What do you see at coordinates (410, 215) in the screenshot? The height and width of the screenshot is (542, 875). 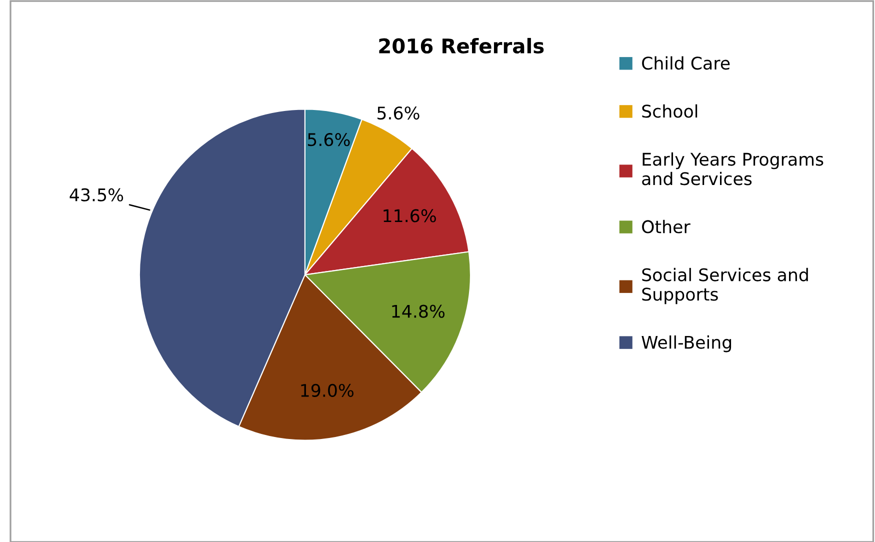 I see `data-label: 11.6%` at bounding box center [410, 215].